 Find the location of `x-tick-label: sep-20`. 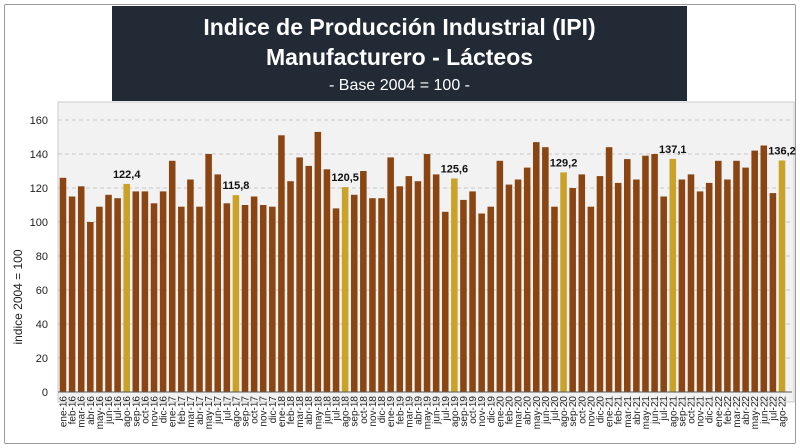

x-tick-label: sep-20 is located at coordinates (573, 411).